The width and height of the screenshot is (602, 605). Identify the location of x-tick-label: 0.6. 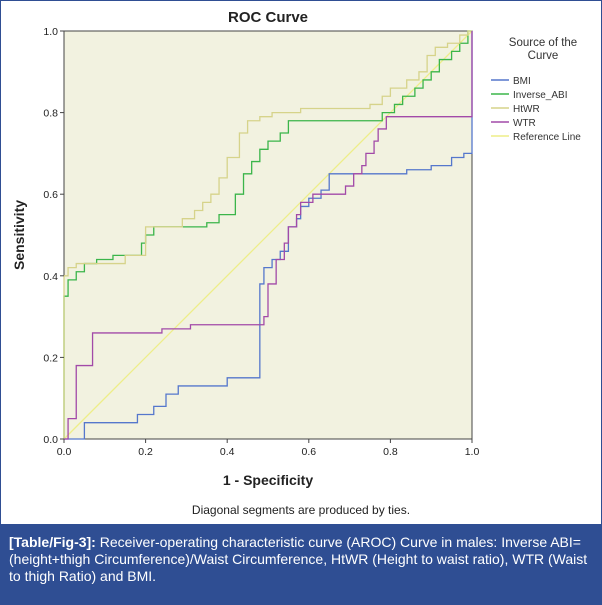
(308, 452).